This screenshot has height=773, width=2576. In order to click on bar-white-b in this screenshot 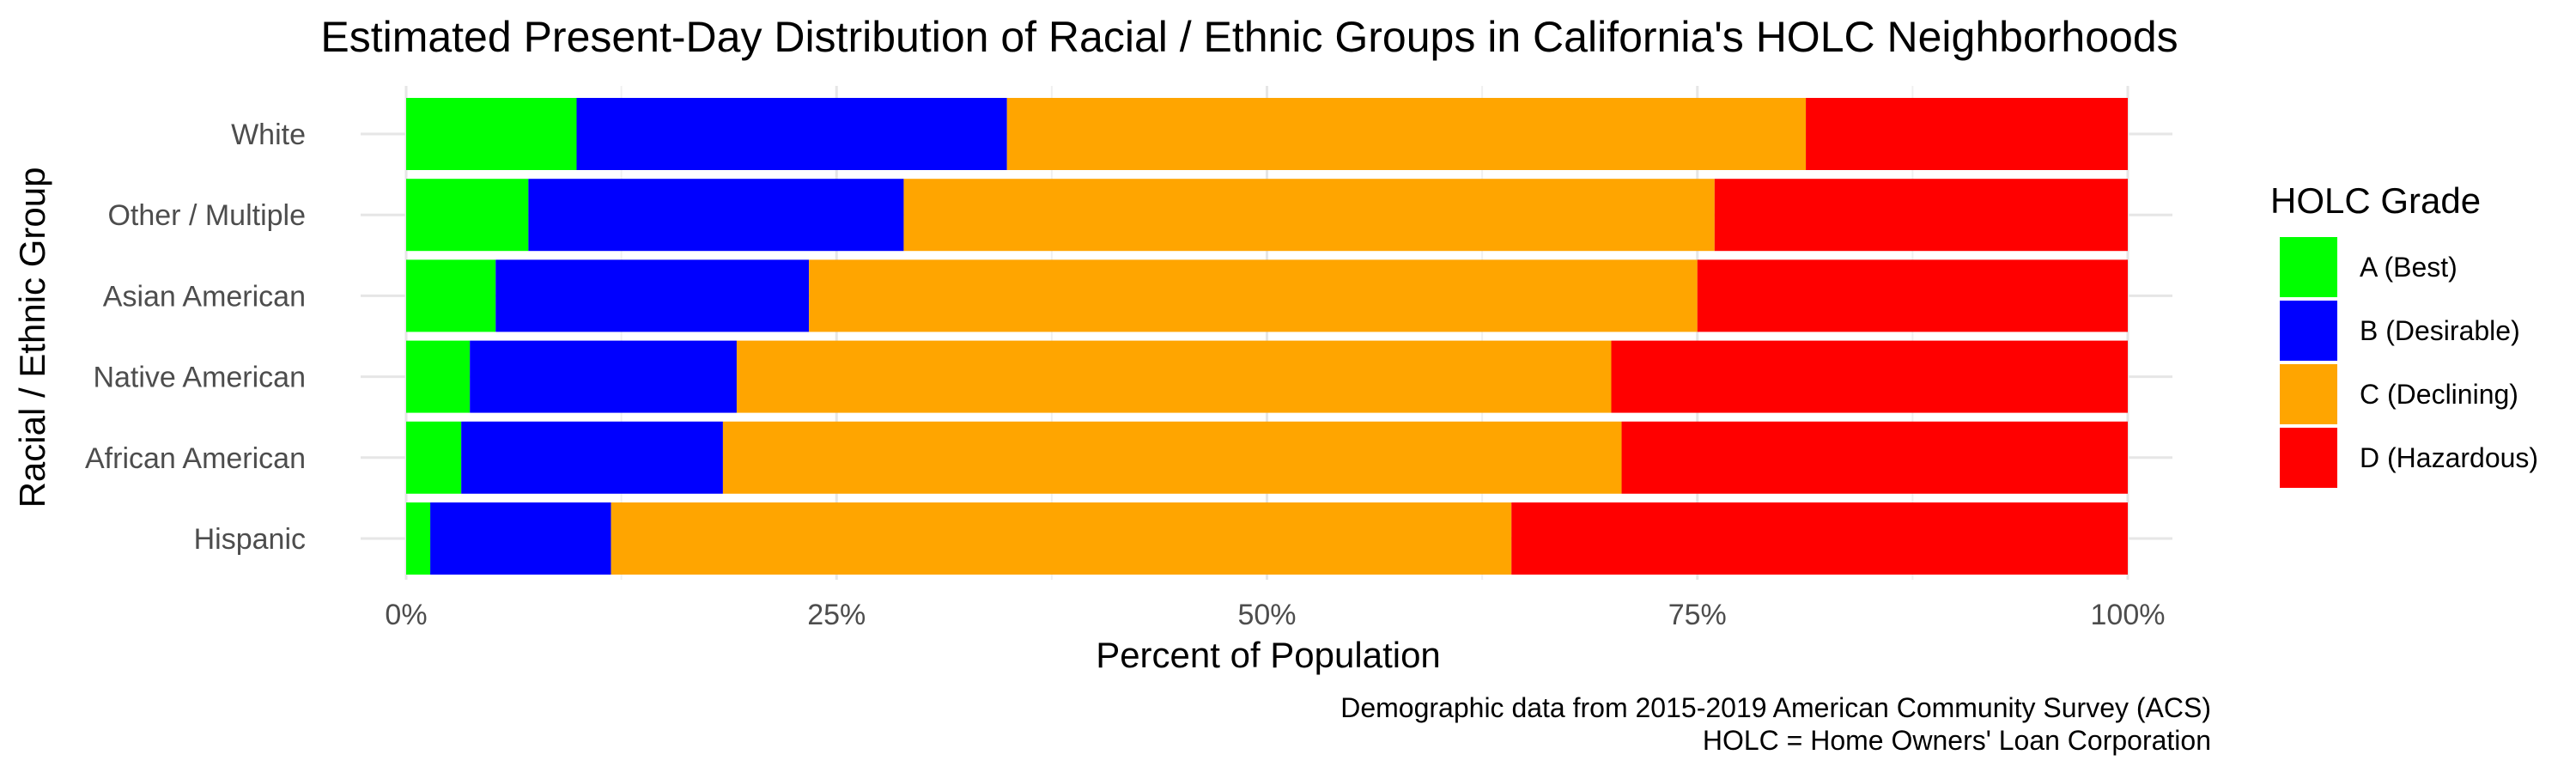, I will do `click(792, 134)`.